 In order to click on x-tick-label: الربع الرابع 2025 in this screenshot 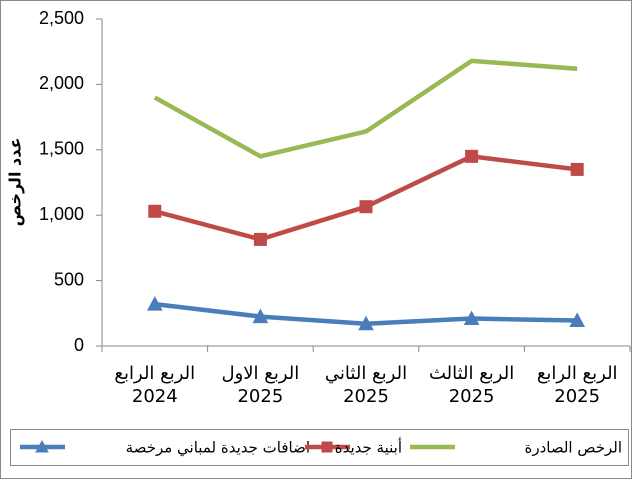, I will do `click(577, 385)`.